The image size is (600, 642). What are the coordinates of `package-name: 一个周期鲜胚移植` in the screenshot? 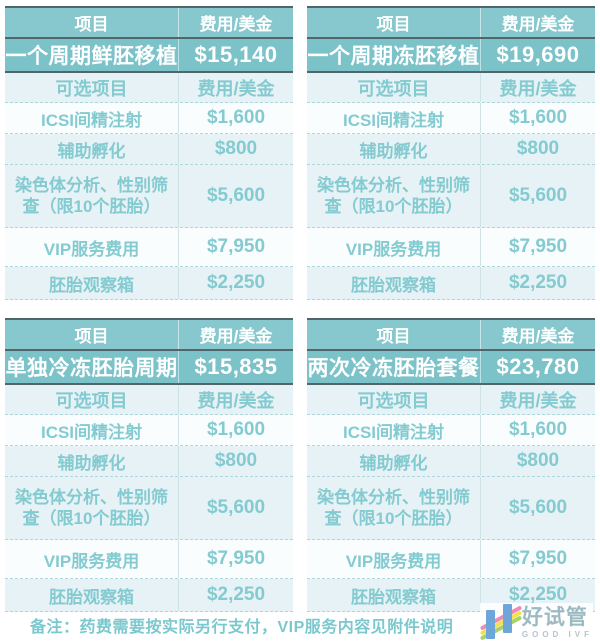 It's located at (91, 56).